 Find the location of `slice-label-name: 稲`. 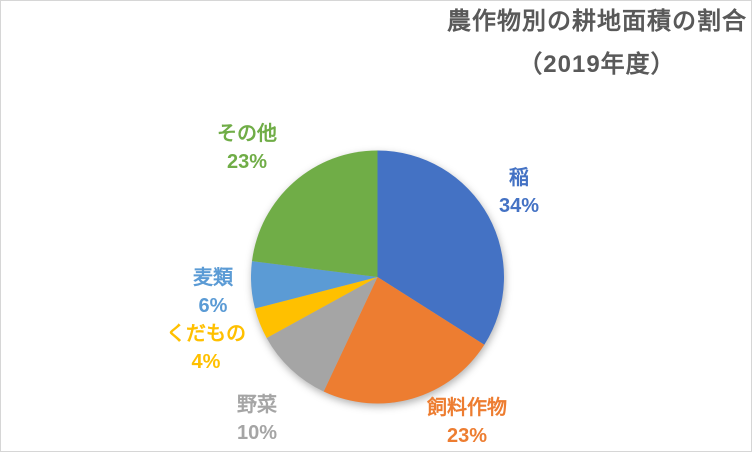

slice-label-name: 稲 is located at coordinates (519, 178).